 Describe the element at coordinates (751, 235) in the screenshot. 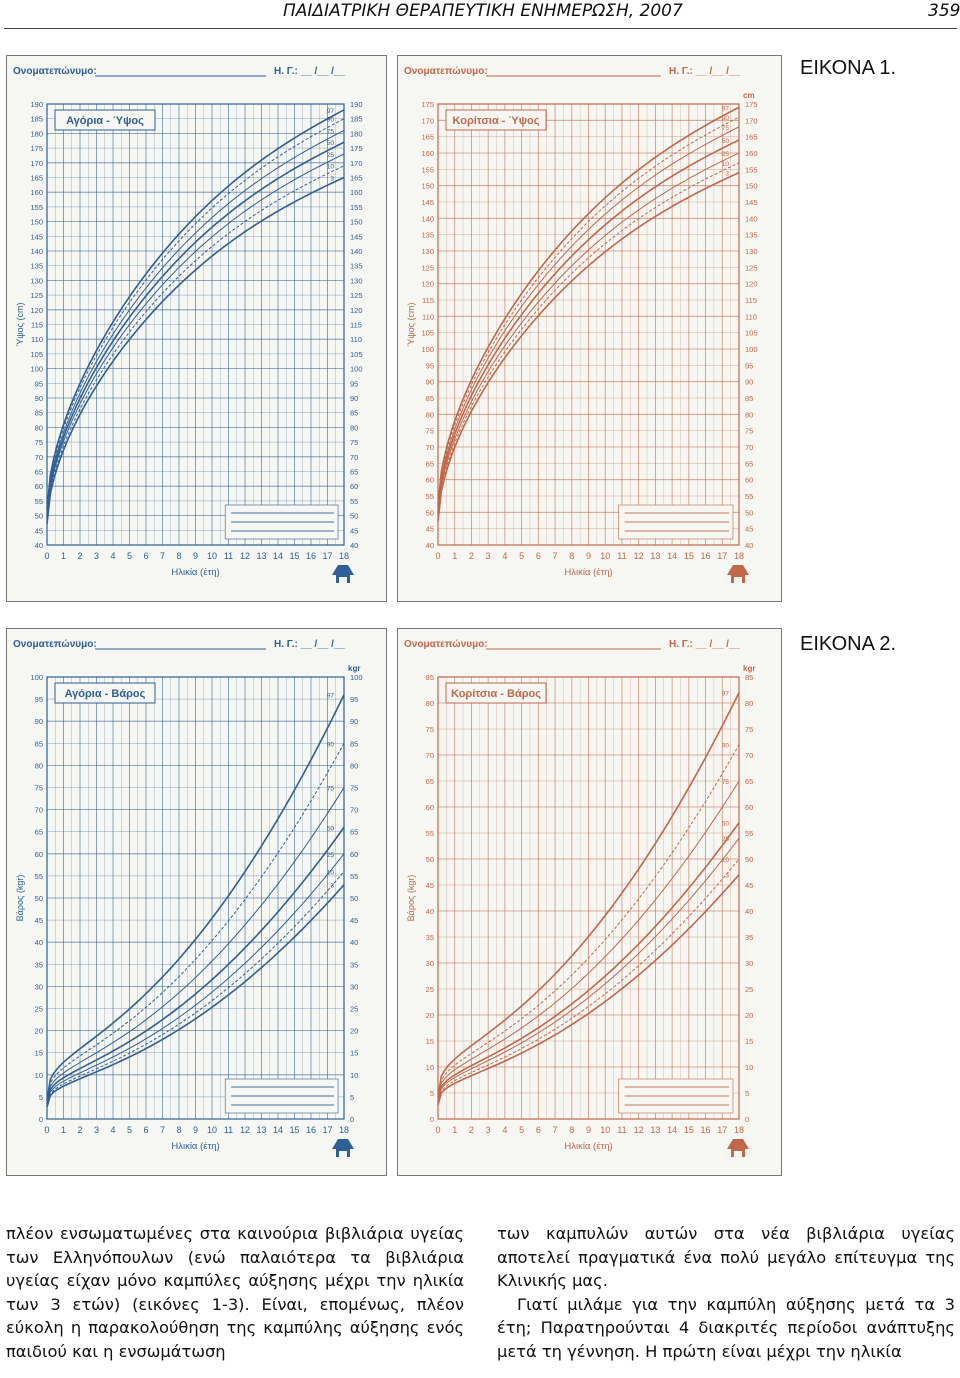

I see `y-tick-label-right: 135` at that location.